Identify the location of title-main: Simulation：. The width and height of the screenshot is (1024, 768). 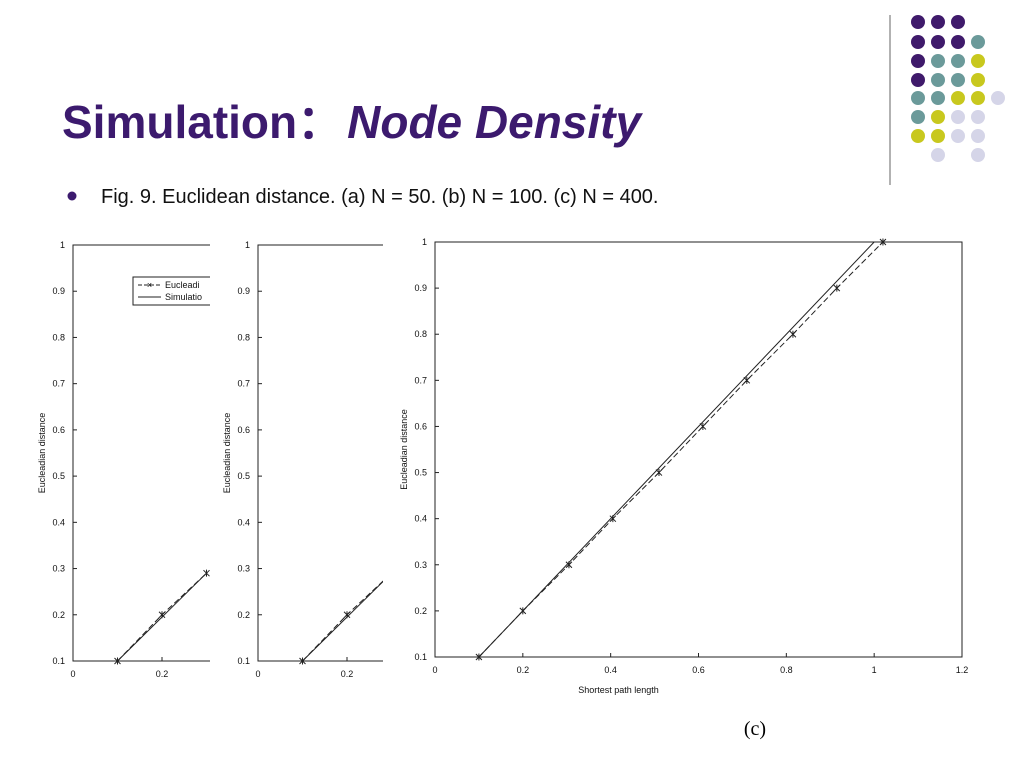
(202, 122).